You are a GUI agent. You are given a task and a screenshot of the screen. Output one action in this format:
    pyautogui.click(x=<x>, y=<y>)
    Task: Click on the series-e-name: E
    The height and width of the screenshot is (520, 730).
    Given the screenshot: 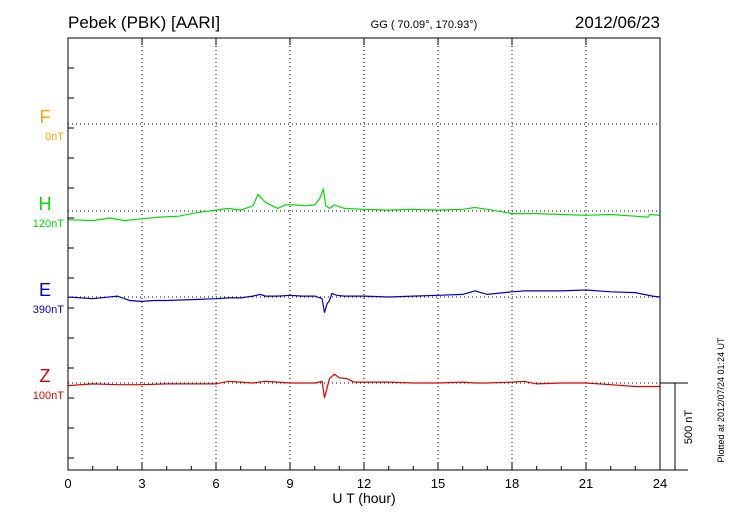 What is the action you would take?
    pyautogui.click(x=45, y=290)
    